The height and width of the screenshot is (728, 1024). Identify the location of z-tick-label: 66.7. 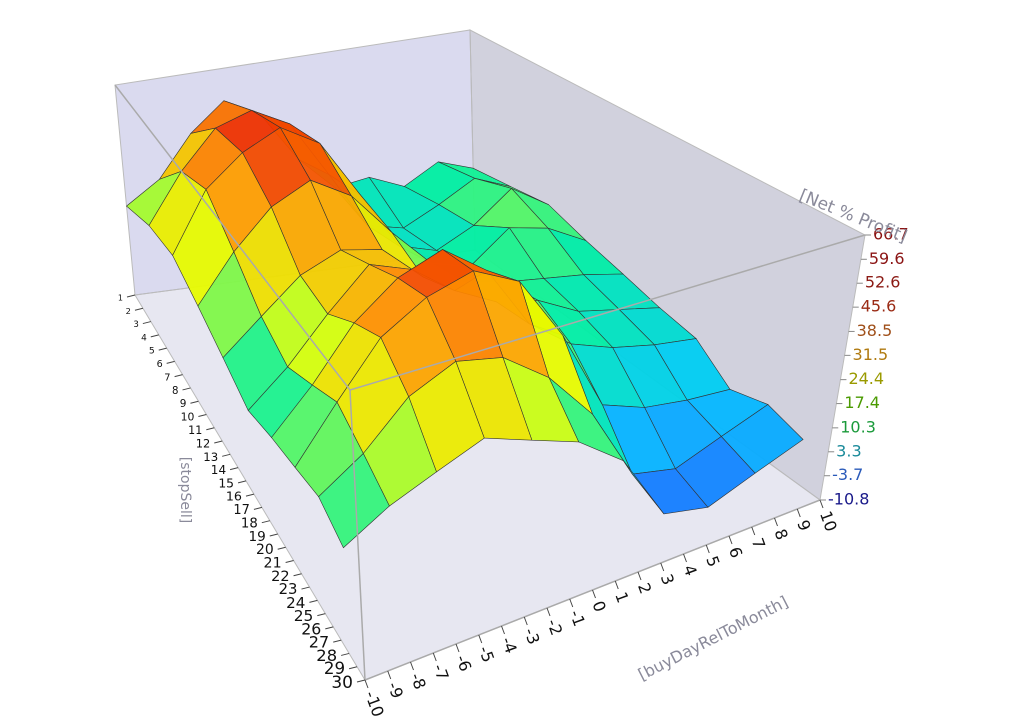
(891, 234).